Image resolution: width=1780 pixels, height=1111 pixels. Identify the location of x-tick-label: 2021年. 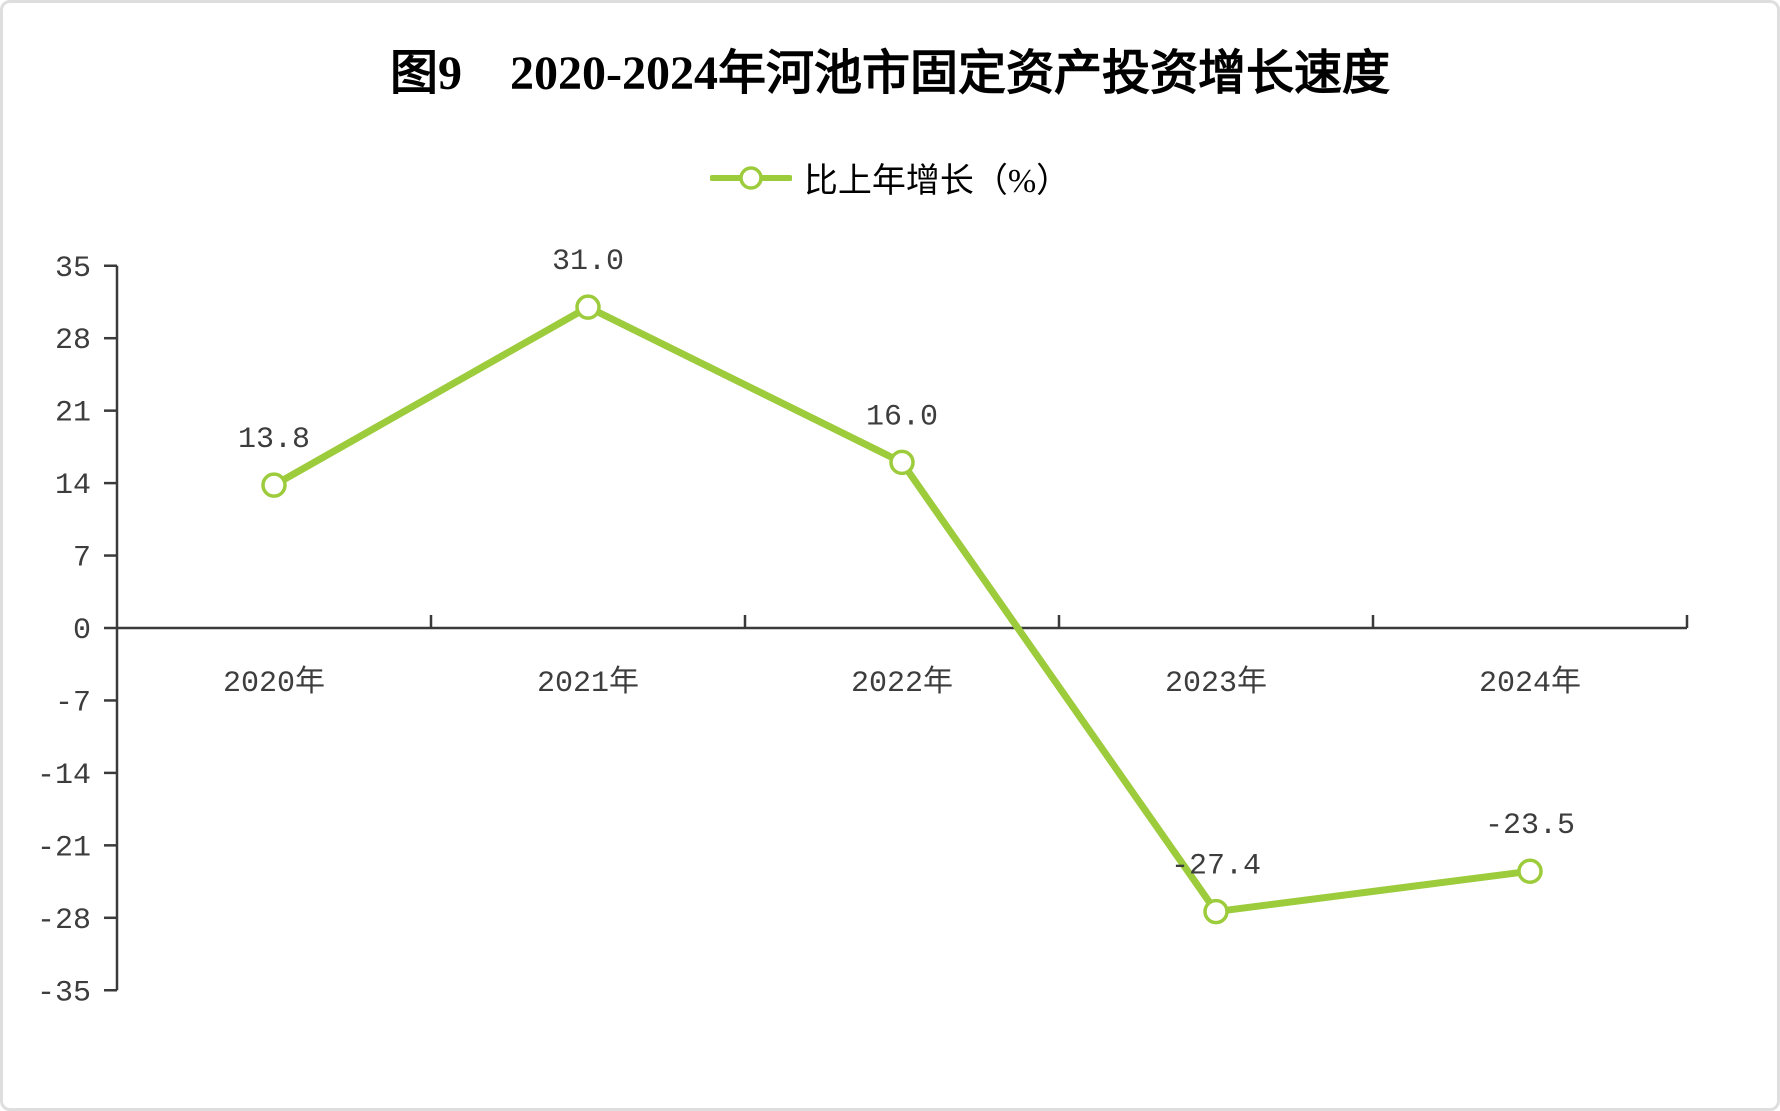
(588, 683).